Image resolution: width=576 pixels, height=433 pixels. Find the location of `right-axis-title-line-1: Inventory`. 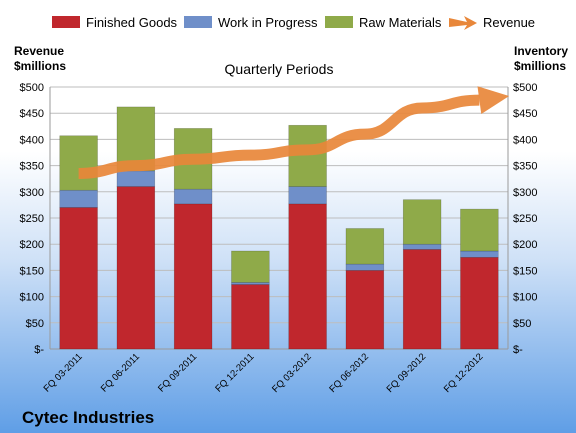

right-axis-title-line-1: Inventory is located at coordinates (541, 51).